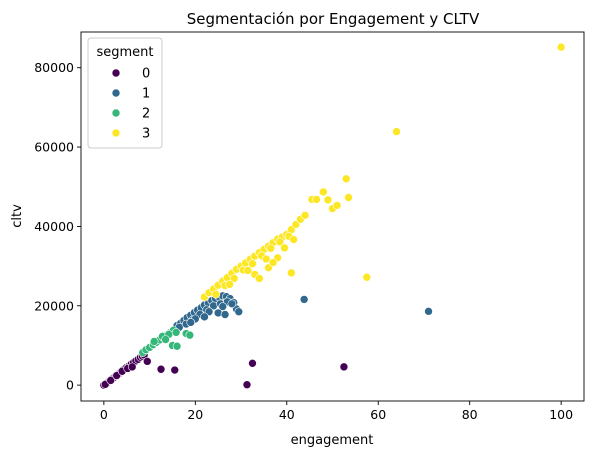 This screenshot has height=455, width=589. Describe the element at coordinates (17, 216) in the screenshot. I see `y-axis-label: cltv` at that location.